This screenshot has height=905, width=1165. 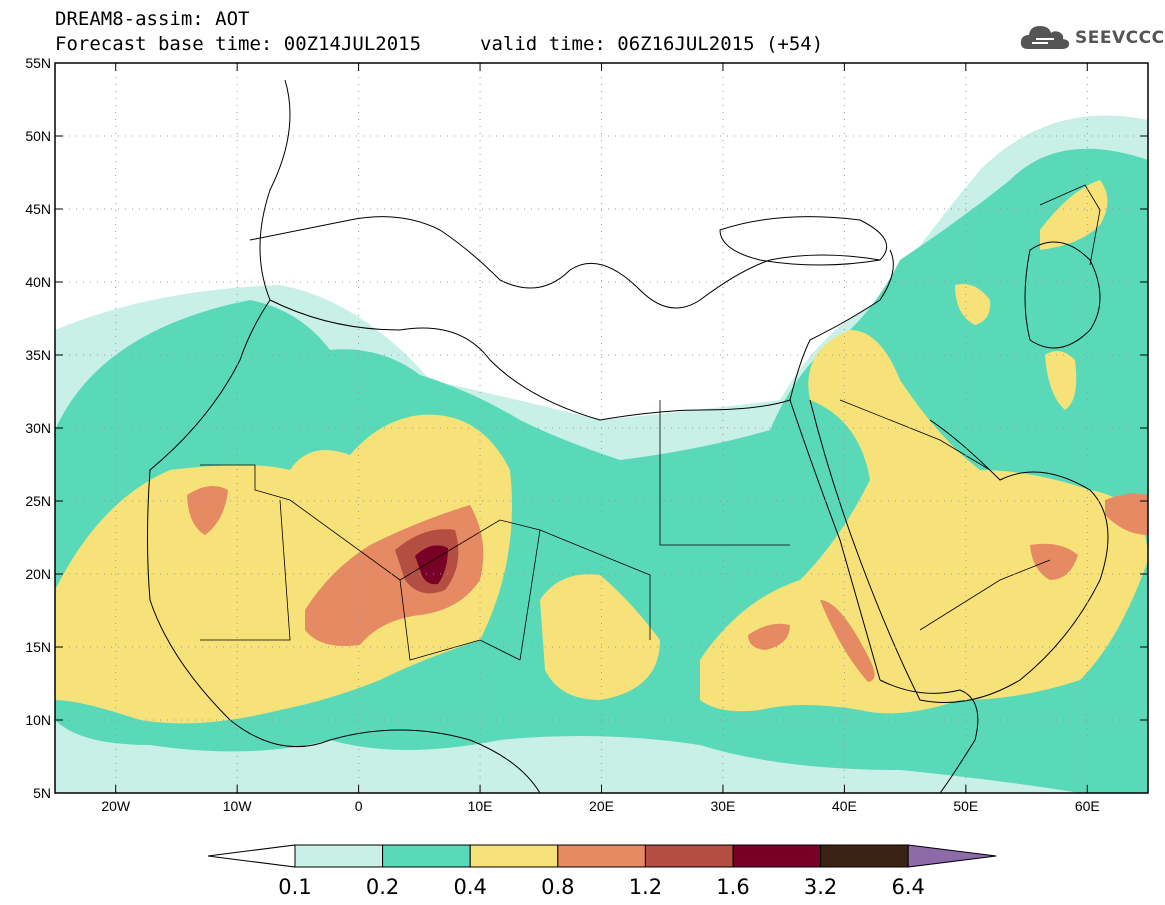 I want to click on lat-tick-label: 30N, so click(x=38, y=428).